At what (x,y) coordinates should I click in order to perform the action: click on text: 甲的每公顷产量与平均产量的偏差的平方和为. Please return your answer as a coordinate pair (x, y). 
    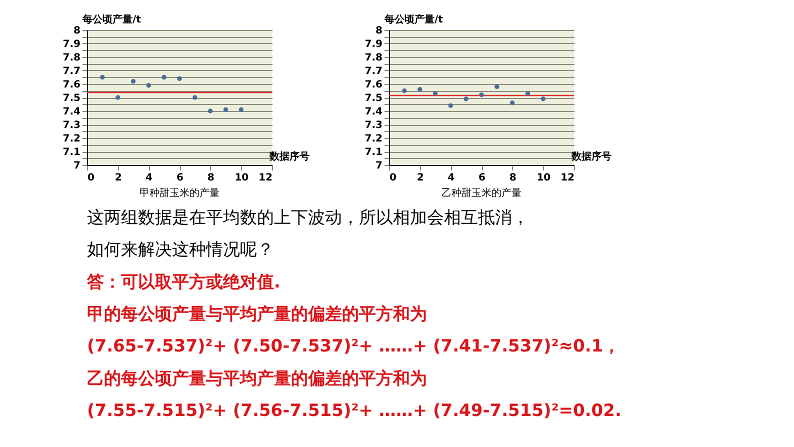
    Looking at the image, I should click on (257, 314).